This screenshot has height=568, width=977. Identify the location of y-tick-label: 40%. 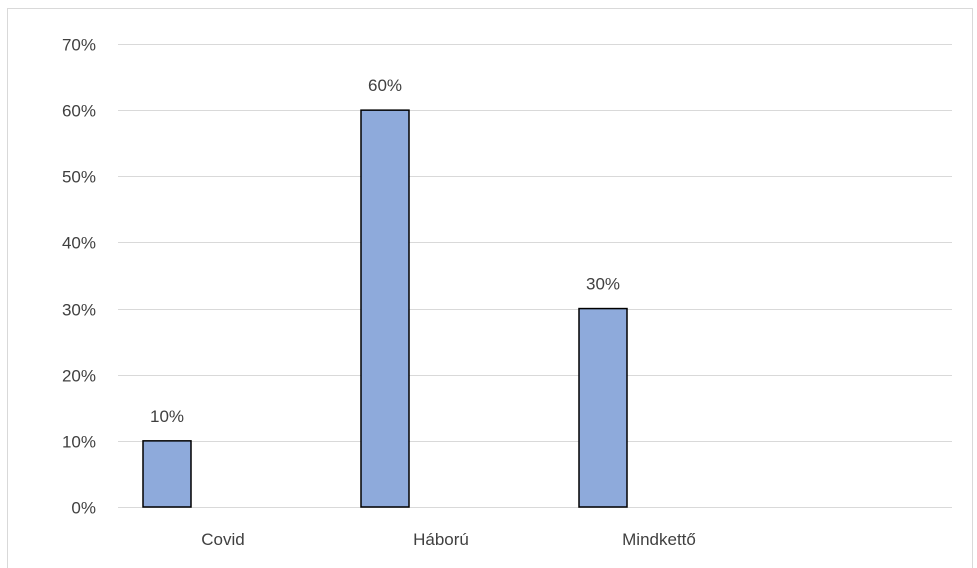
(79, 243).